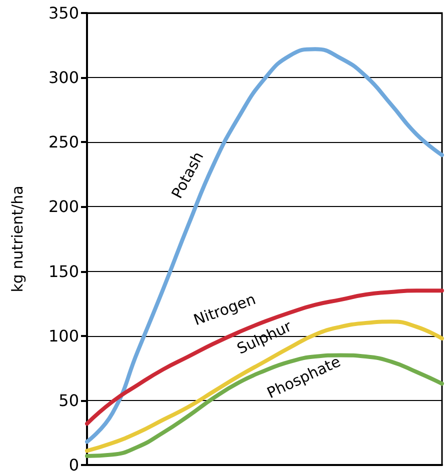 The width and height of the screenshot is (445, 473). Describe the element at coordinates (63, 142) in the screenshot. I see `y-tick-label: 250` at that location.